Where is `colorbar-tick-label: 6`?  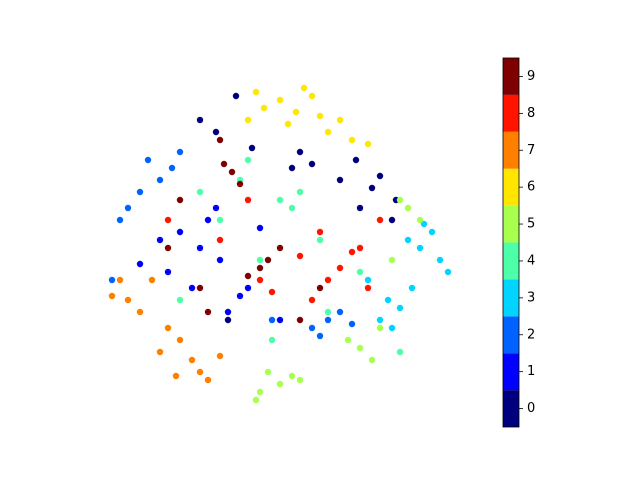
colorbar-tick-label: 6 is located at coordinates (531, 187).